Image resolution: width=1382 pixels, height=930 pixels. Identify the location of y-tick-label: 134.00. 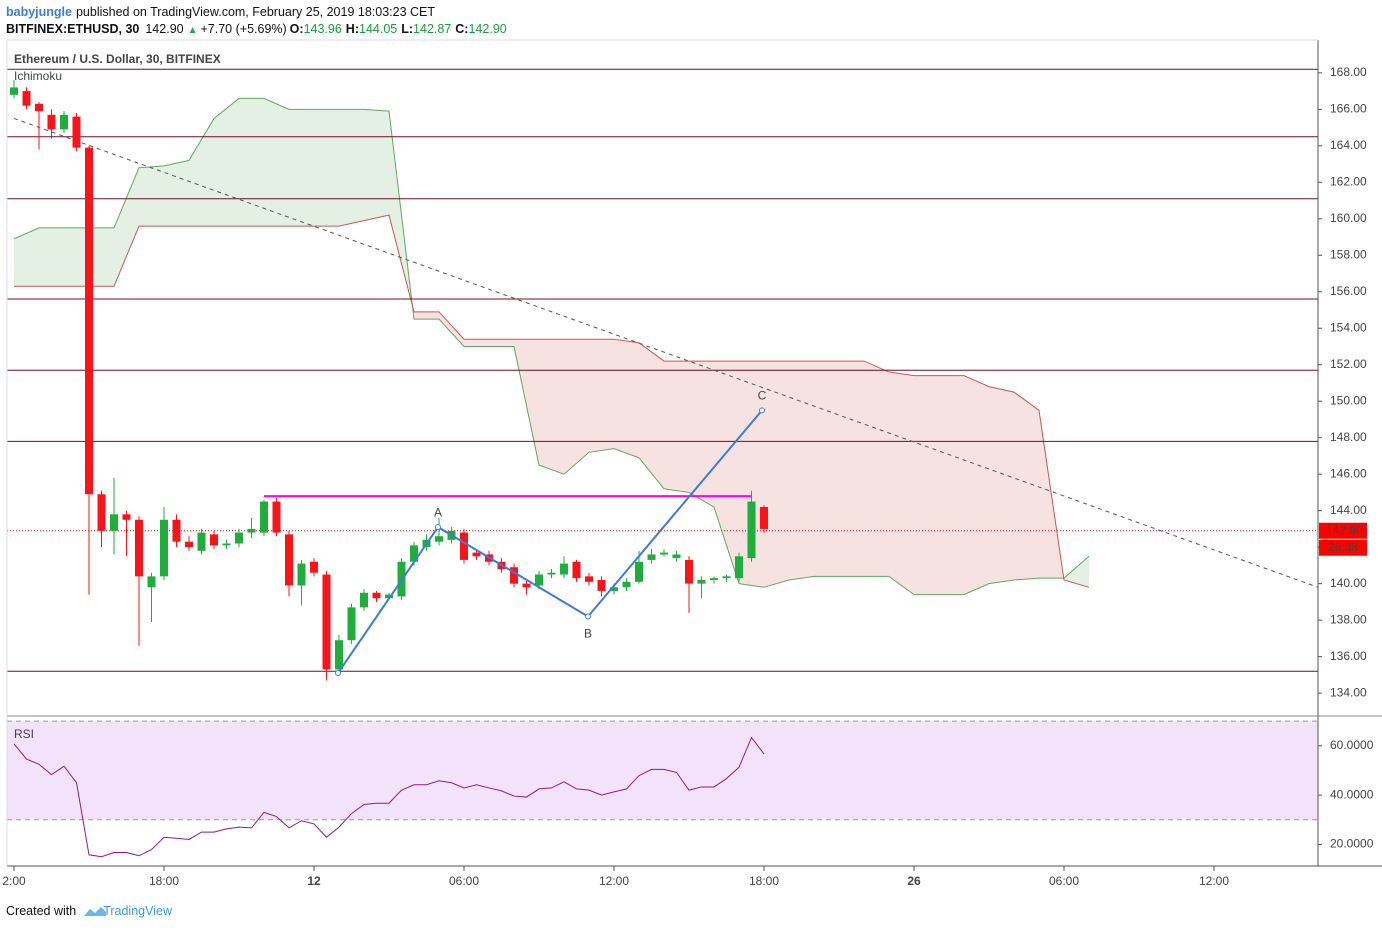
(1348, 692).